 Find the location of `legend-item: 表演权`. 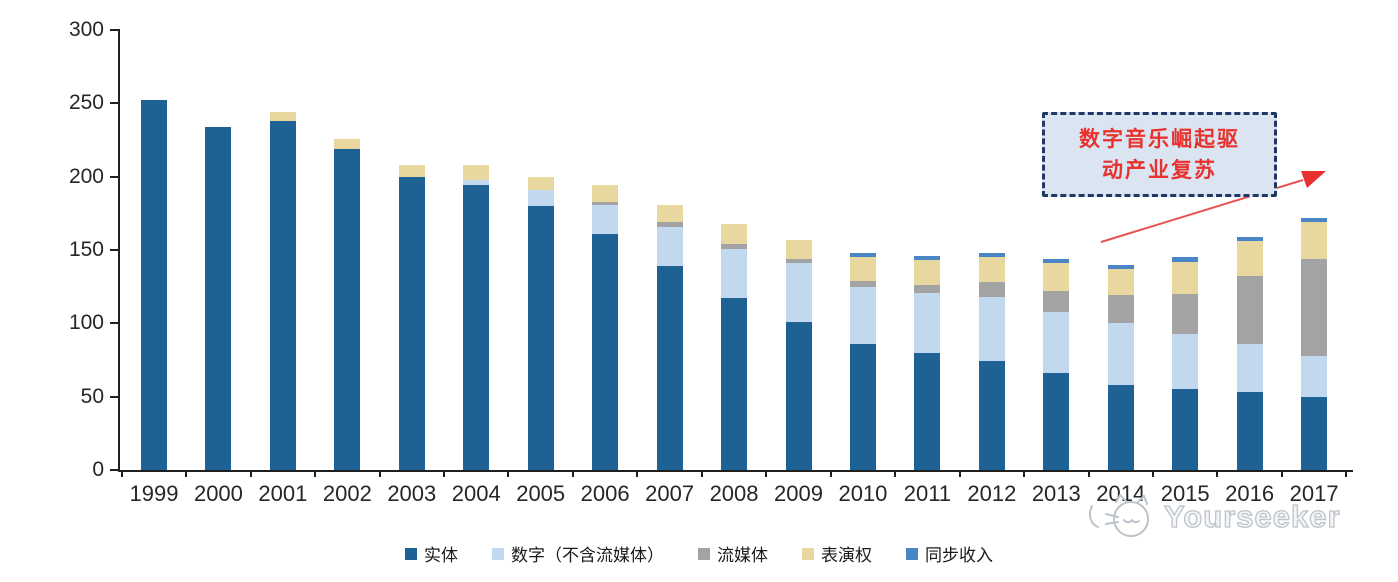

legend-item: 表演权 is located at coordinates (837, 553).